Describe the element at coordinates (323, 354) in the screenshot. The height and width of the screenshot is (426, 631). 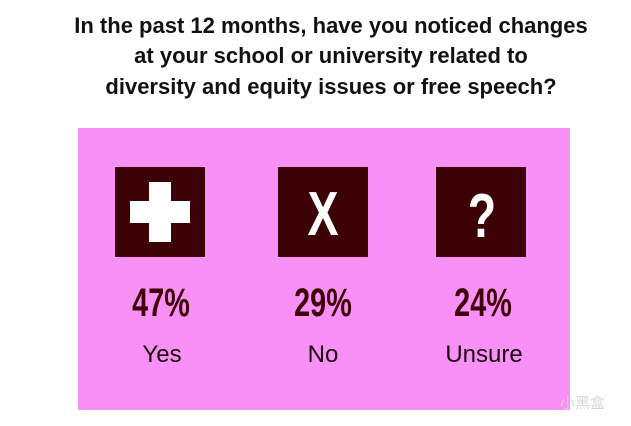
I see `answer-label: No` at that location.